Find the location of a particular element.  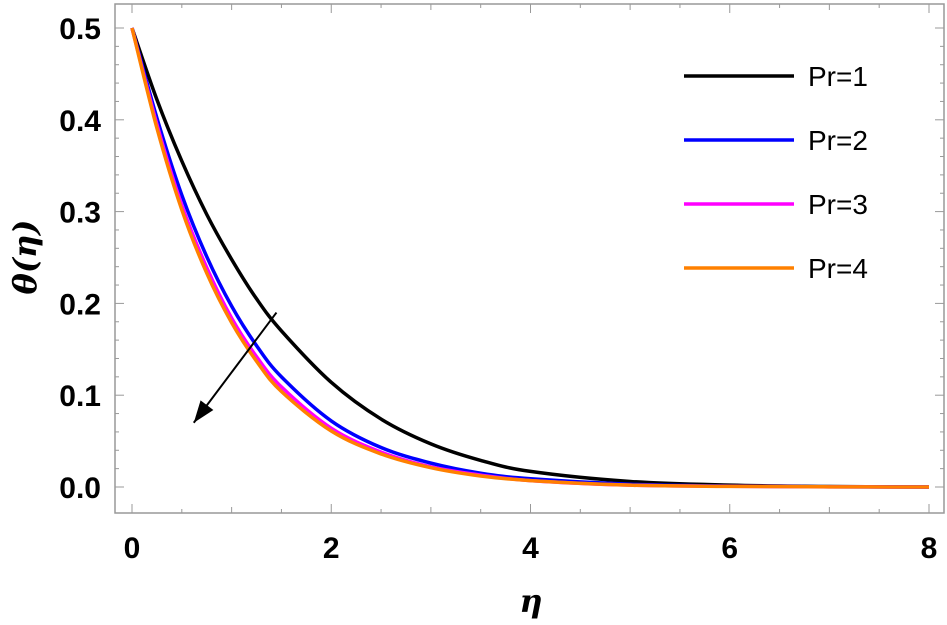

legend-label: Pr=3 is located at coordinates (838, 204).